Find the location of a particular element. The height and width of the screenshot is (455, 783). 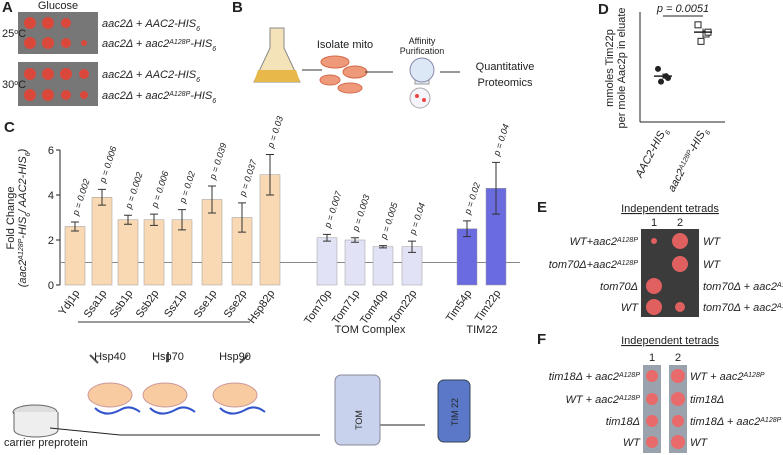

label-part: aac2Δ + AAC2-HIS is located at coordinates (149, 75).